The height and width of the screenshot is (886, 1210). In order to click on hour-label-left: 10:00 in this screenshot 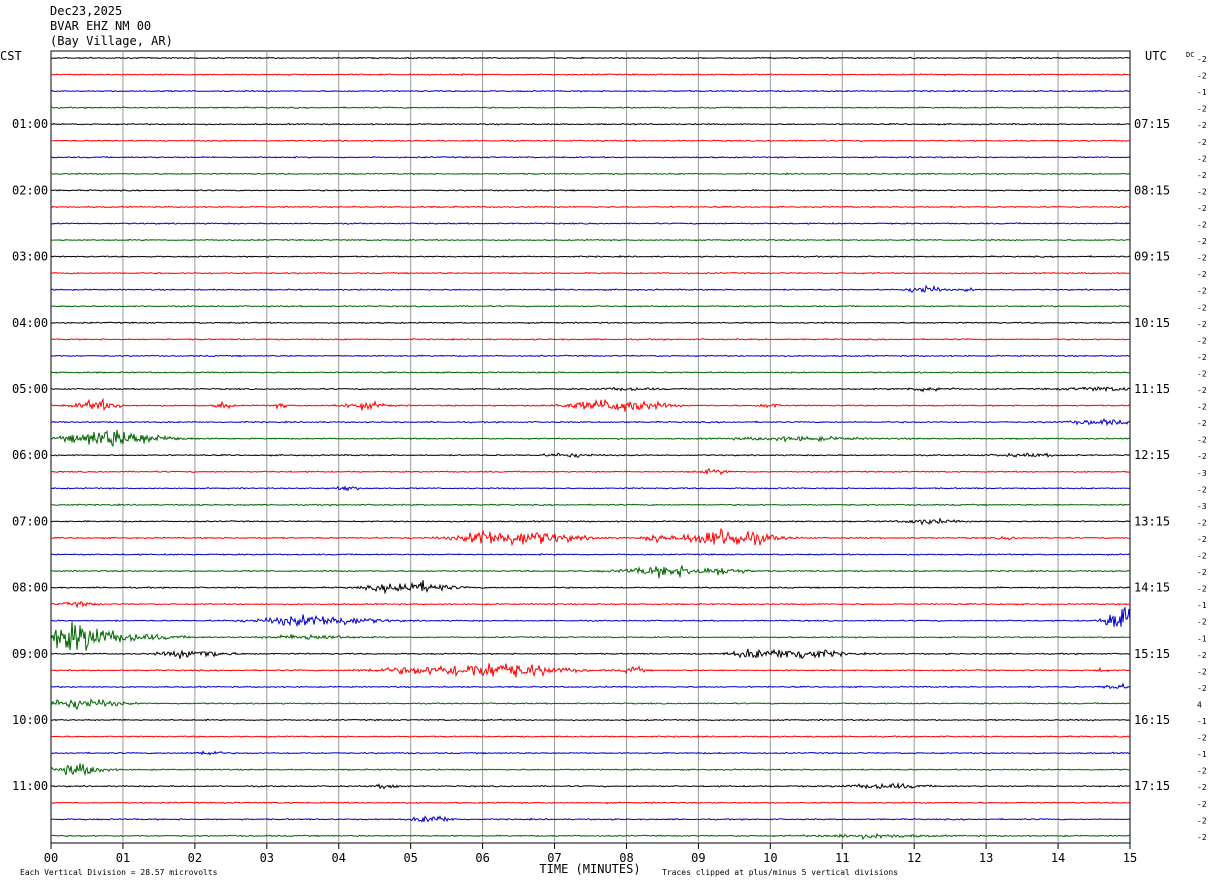, I will do `click(30, 720)`.